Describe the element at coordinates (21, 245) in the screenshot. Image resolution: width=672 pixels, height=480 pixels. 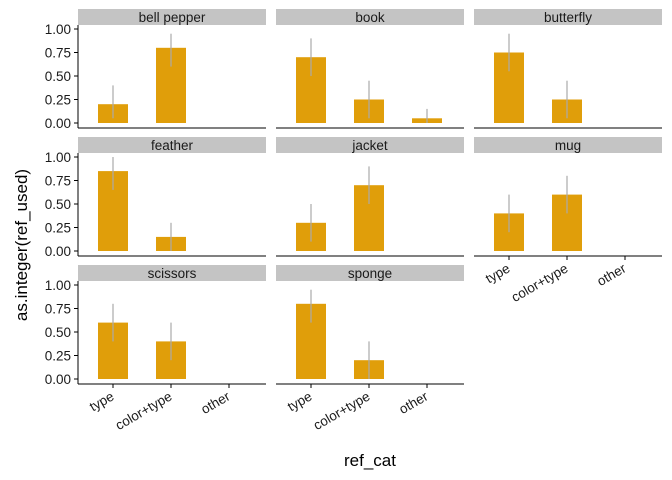
I see `y-axis-title: as.integer(ref_used)` at that location.